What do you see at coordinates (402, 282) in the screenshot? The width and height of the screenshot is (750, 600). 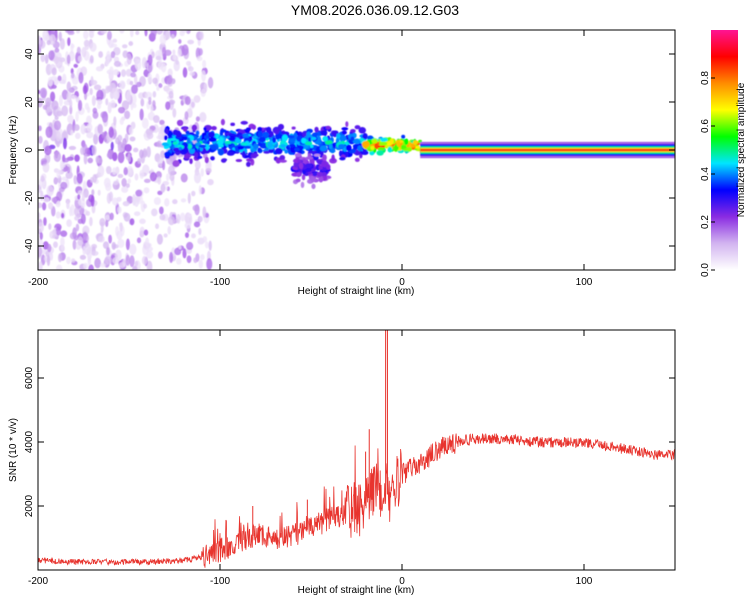 I see `spectrogram-x-tick-label: 0` at bounding box center [402, 282].